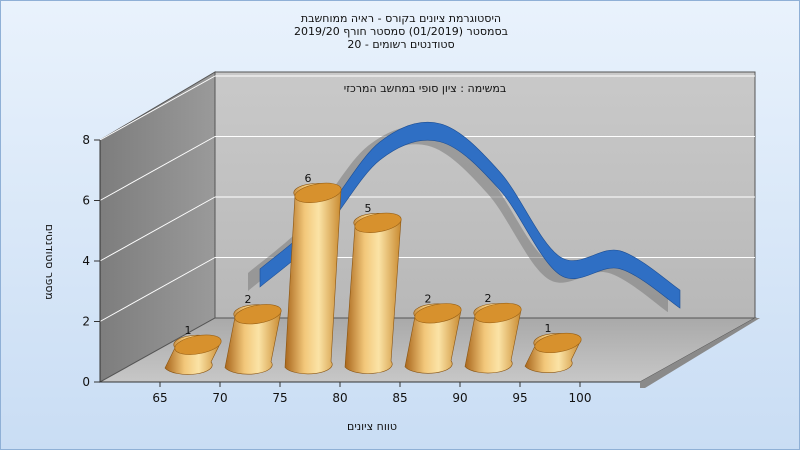 Image resolution: width=800 pixels, height=450 pixels. Describe the element at coordinates (159, 398) in the screenshot. I see `x-tick-label: 65` at that location.